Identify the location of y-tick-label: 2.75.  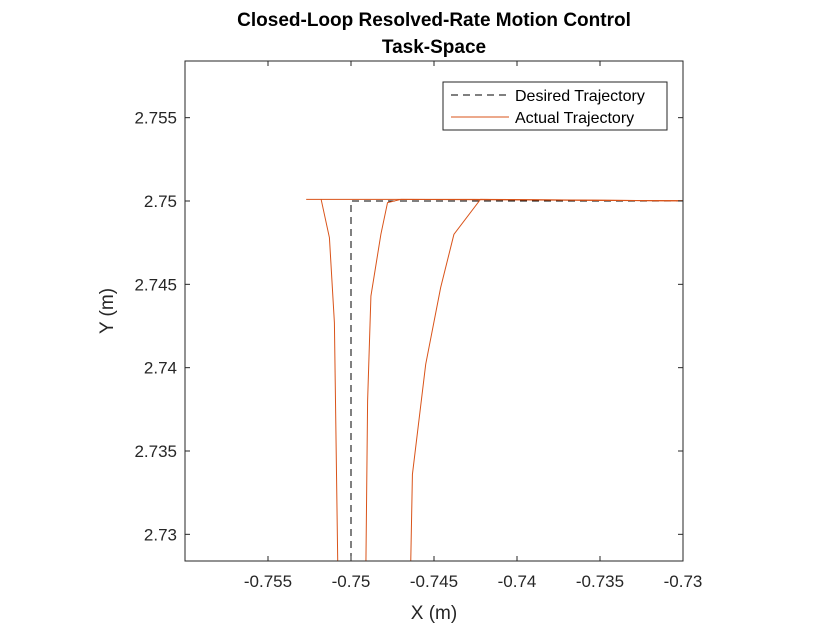
(160, 201).